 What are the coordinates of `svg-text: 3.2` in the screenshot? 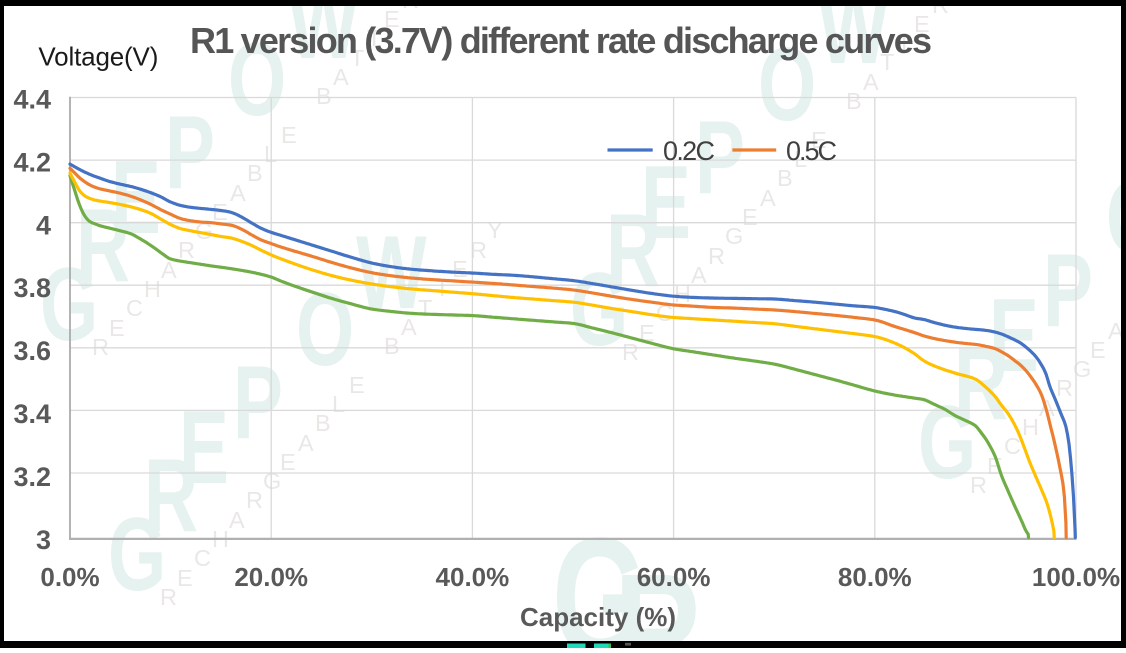 It's located at (32, 477).